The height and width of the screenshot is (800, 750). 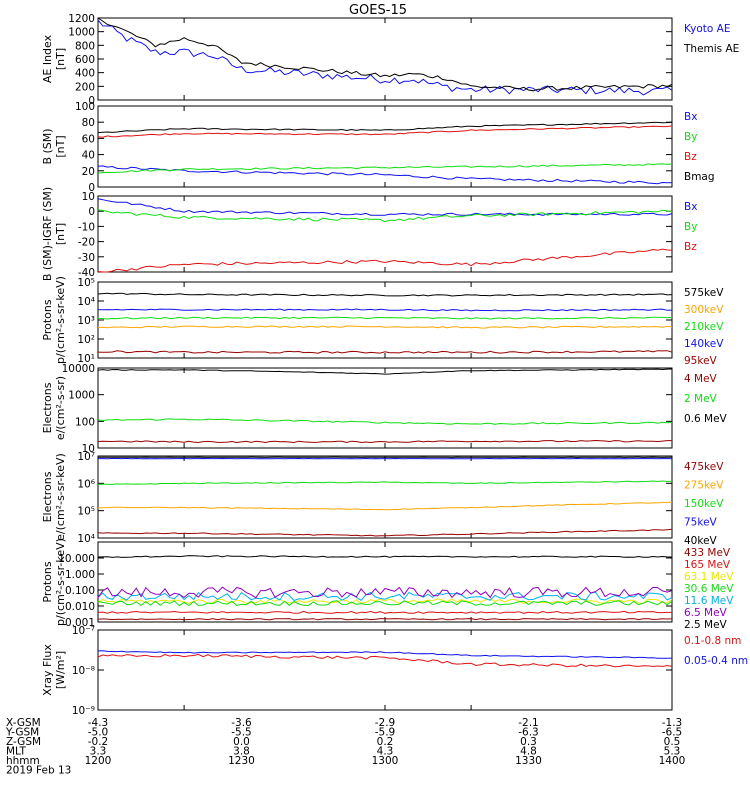 I want to click on chart-title: GOES-15, so click(x=378, y=10).